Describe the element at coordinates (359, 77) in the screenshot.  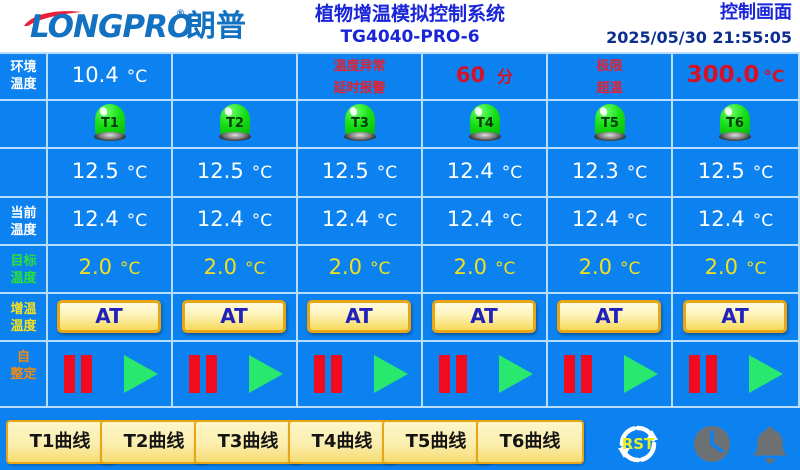
I see `alarm-delay-label: 温度异常 延时报警` at that location.